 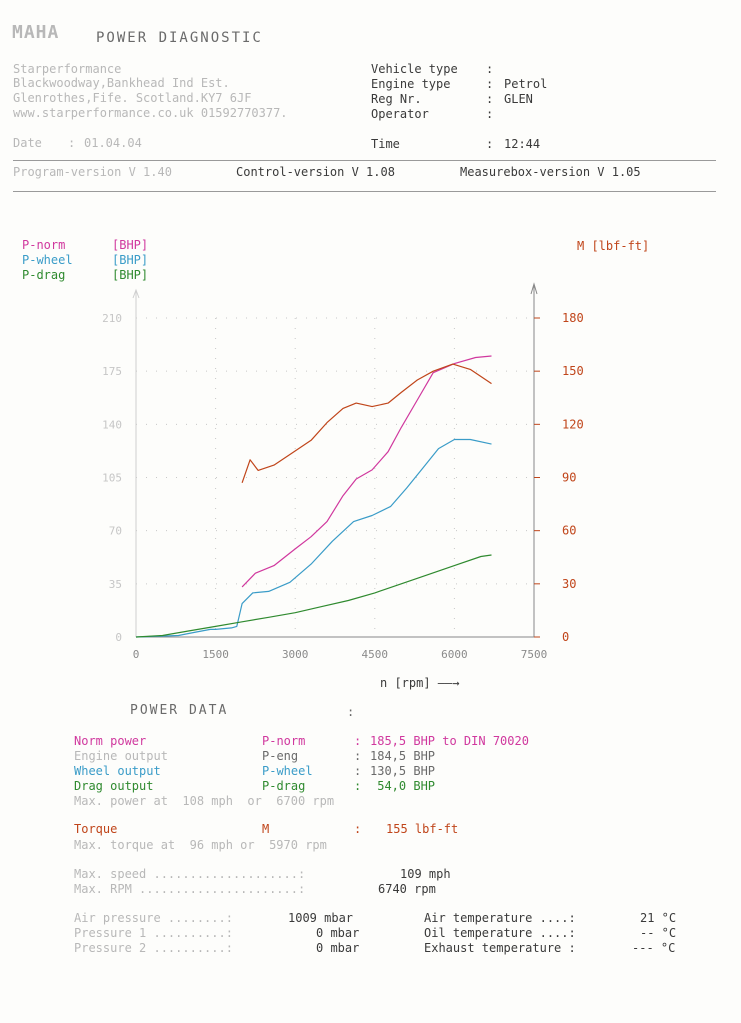 I want to click on x-tick-label: 6000, so click(x=454, y=654).